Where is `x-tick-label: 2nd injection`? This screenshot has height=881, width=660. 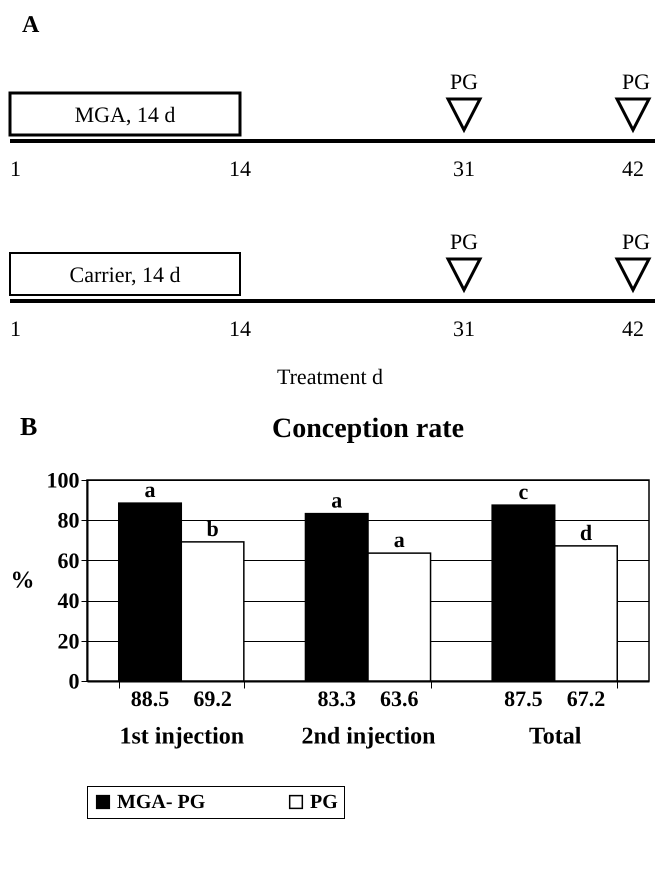
x-tick-label: 2nd injection is located at coordinates (368, 737).